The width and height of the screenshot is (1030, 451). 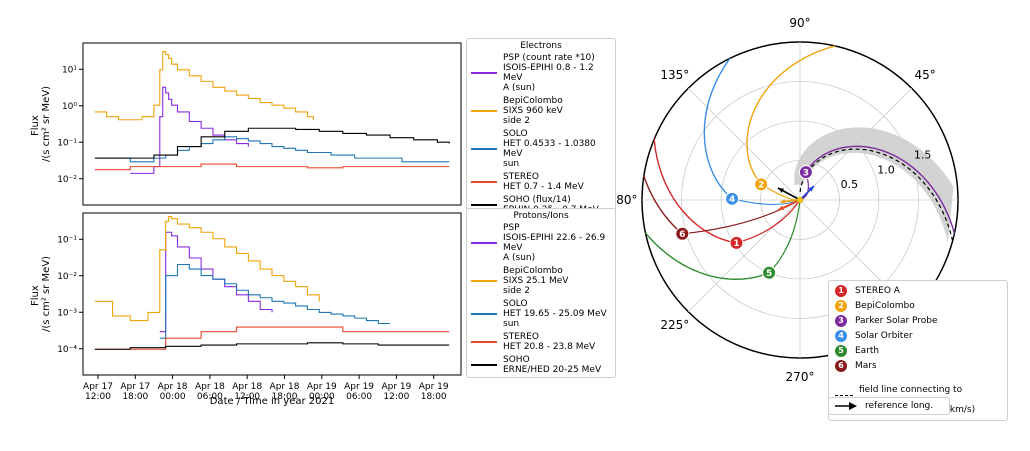 I want to click on legend-label-line: ISOIS-EPIHI 22.6 - 26.9 MeV, so click(x=554, y=243).